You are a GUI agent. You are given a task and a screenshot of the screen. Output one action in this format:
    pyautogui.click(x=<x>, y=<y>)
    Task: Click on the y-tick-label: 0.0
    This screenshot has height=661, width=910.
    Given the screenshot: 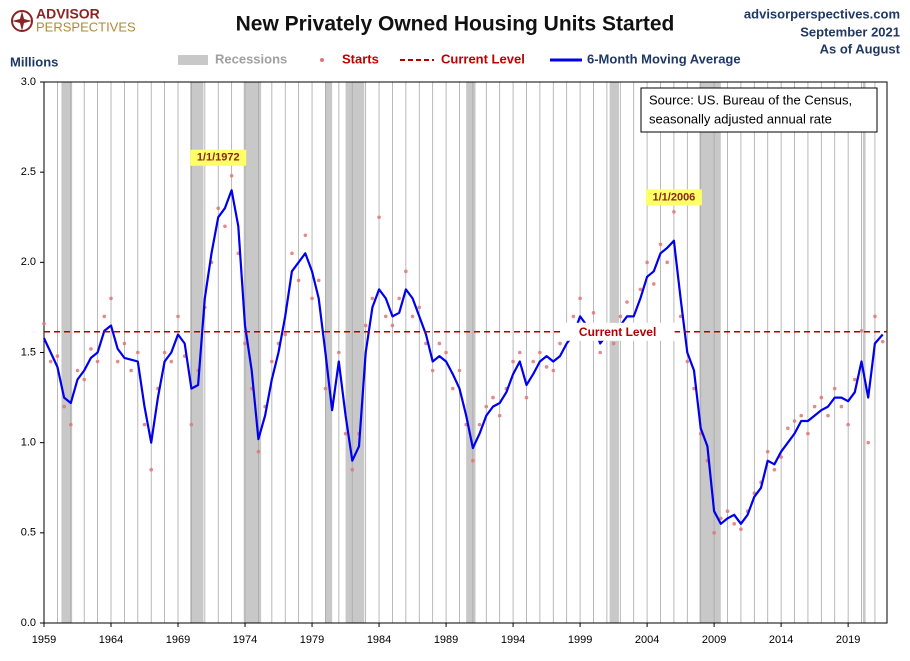 What is the action you would take?
    pyautogui.click(x=28, y=623)
    